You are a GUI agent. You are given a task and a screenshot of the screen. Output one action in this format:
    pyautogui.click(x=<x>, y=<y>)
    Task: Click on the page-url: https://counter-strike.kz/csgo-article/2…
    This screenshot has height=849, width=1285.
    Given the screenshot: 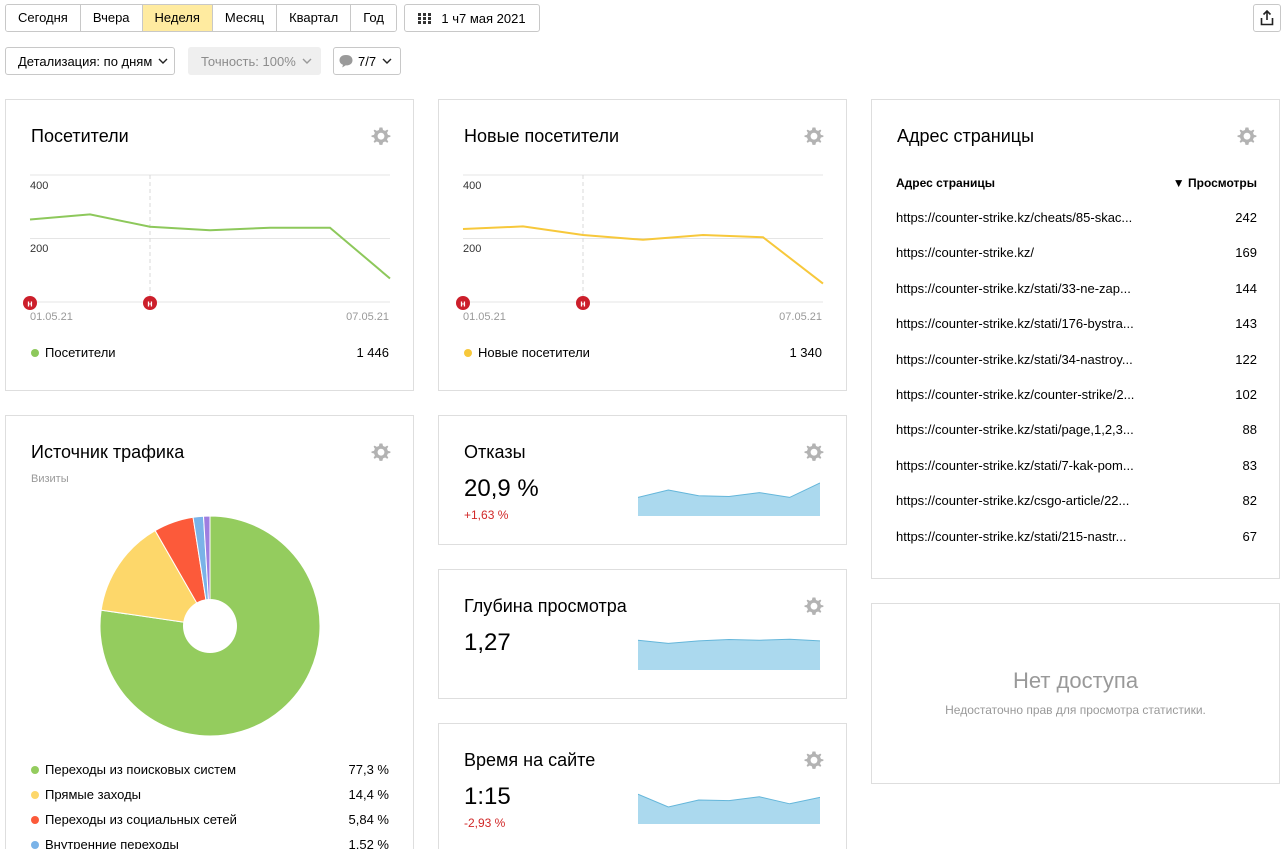 What is the action you would take?
    pyautogui.click(x=1013, y=501)
    